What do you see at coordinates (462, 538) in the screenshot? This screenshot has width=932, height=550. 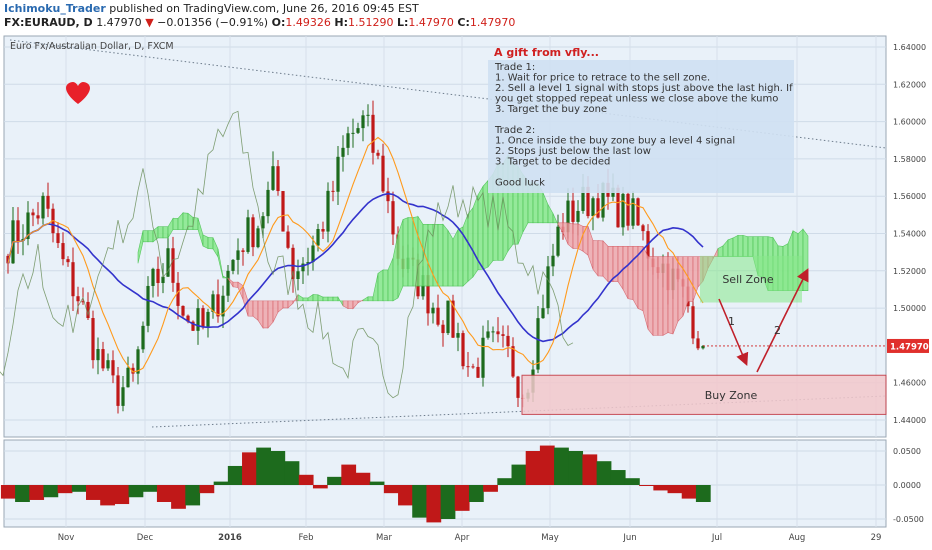 I see `x-tick-label: Apr` at bounding box center [462, 538].